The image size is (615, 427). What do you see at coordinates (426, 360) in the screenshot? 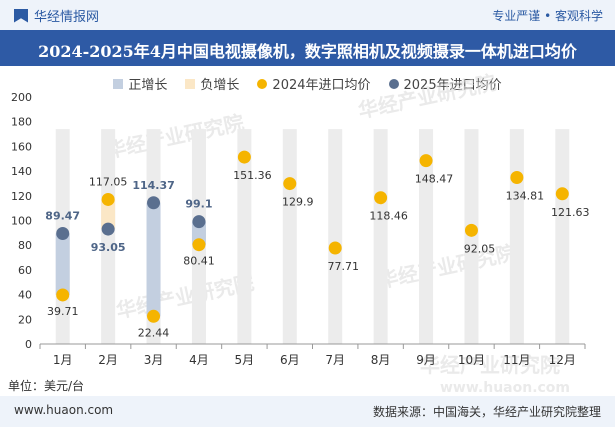
I see `x-tick-label: 9月` at bounding box center [426, 360].